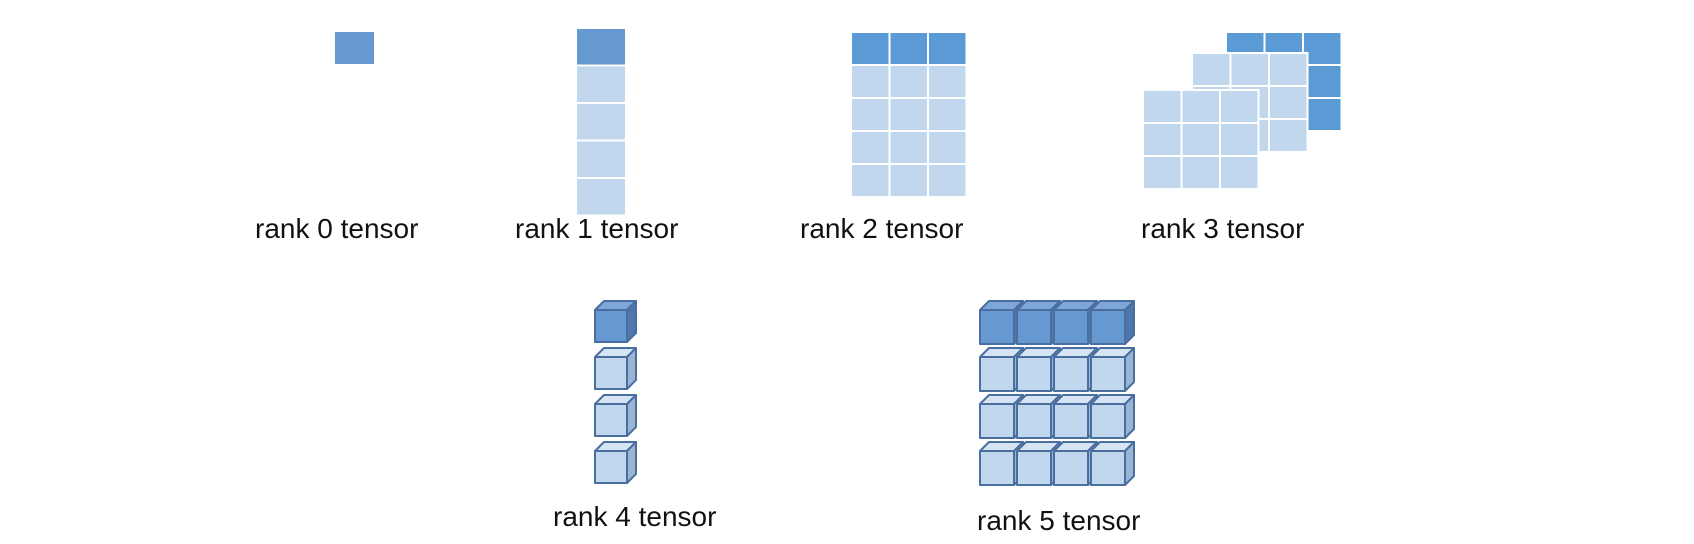 The height and width of the screenshot is (544, 1694). Describe the element at coordinates (596, 228) in the screenshot. I see `rank1-label: rank 1 tensor` at that location.